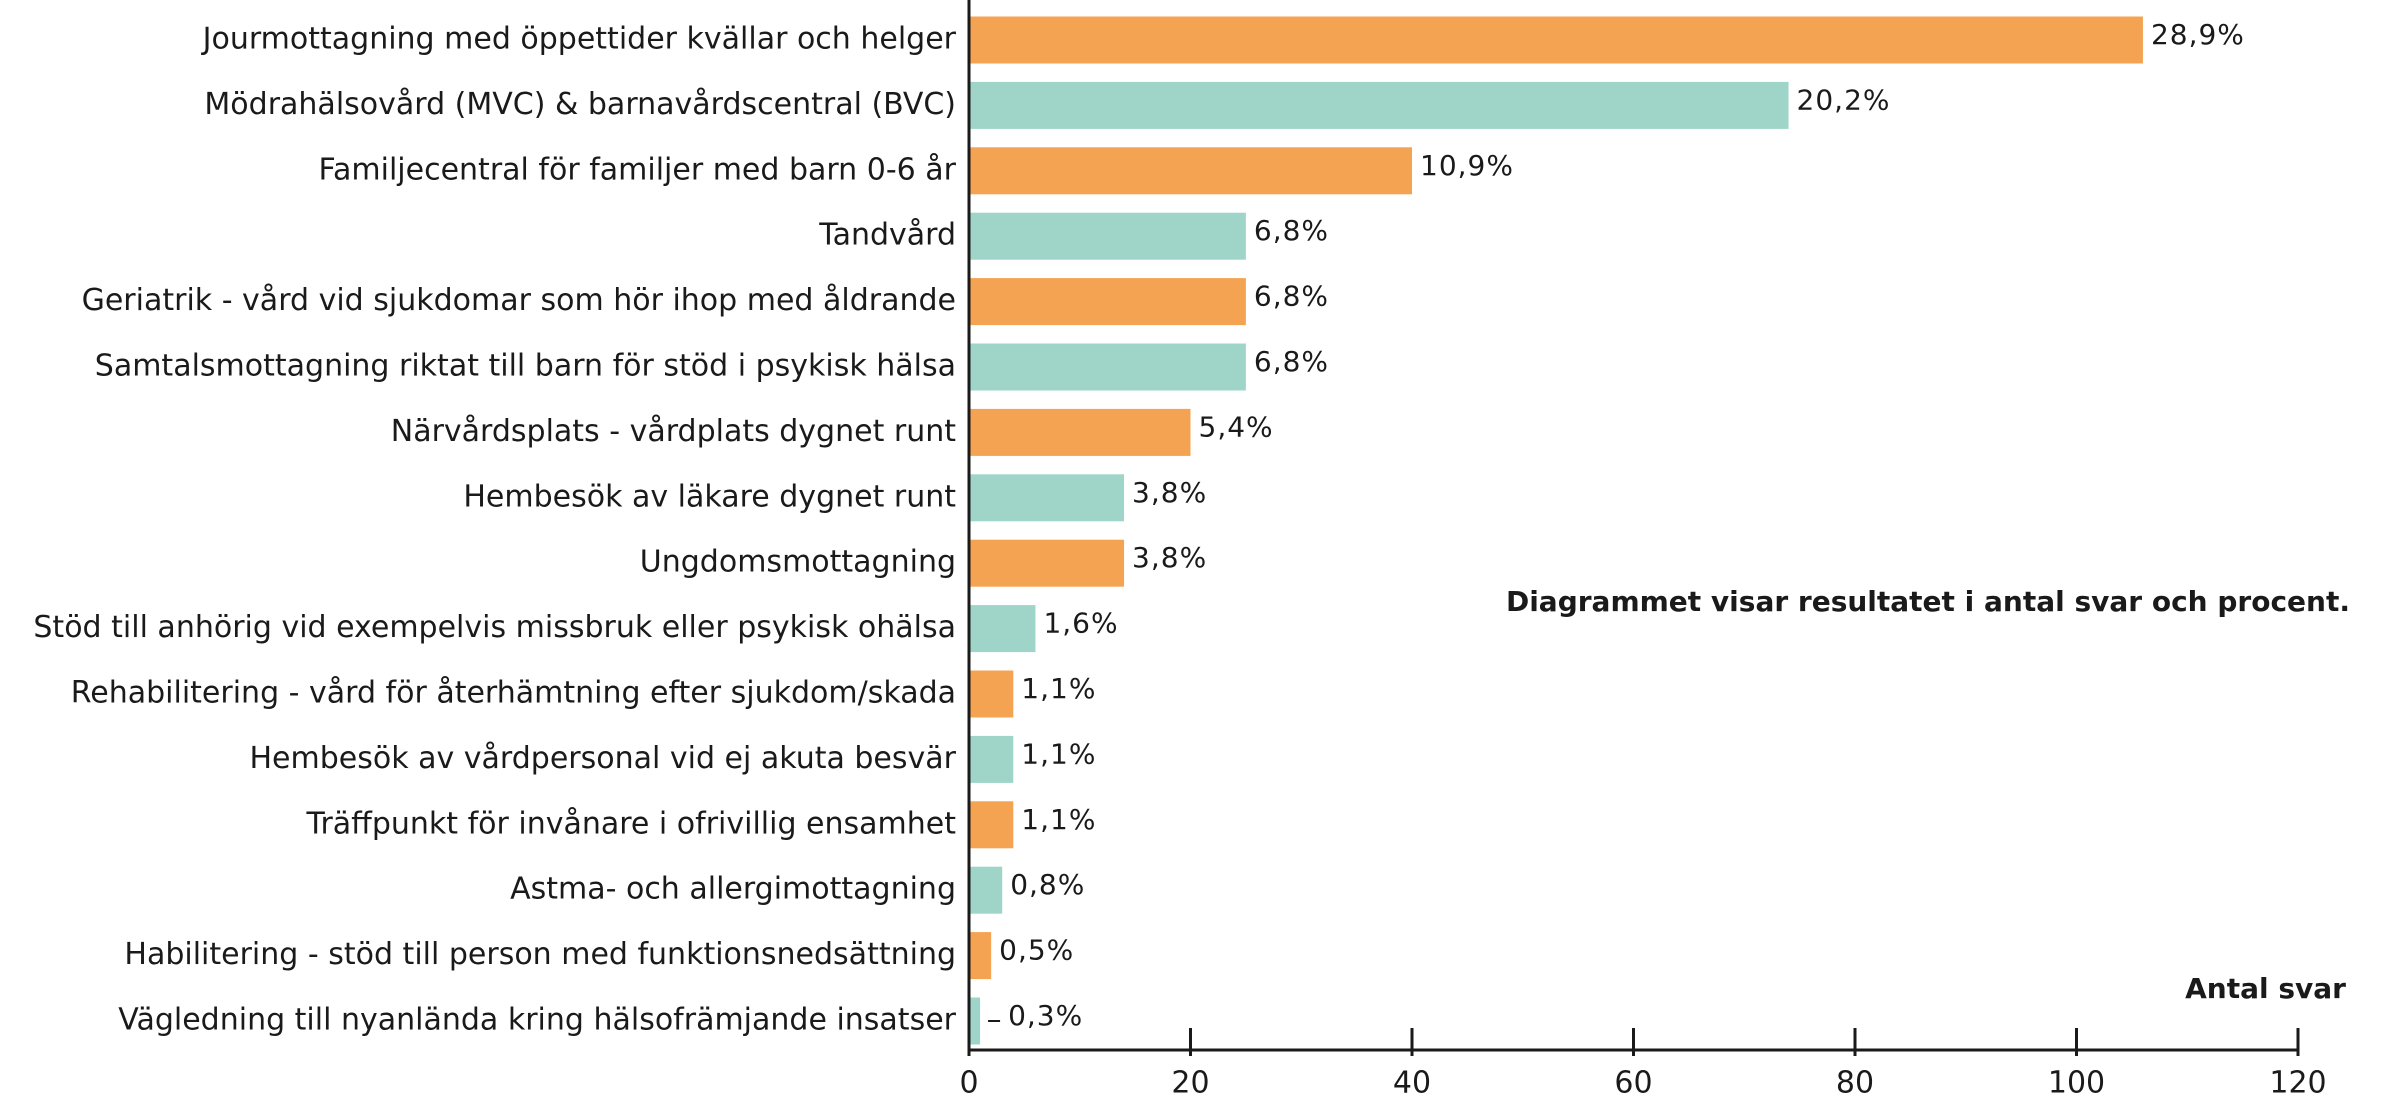  I want to click on x-tick-label: 20, so click(1190, 1083).